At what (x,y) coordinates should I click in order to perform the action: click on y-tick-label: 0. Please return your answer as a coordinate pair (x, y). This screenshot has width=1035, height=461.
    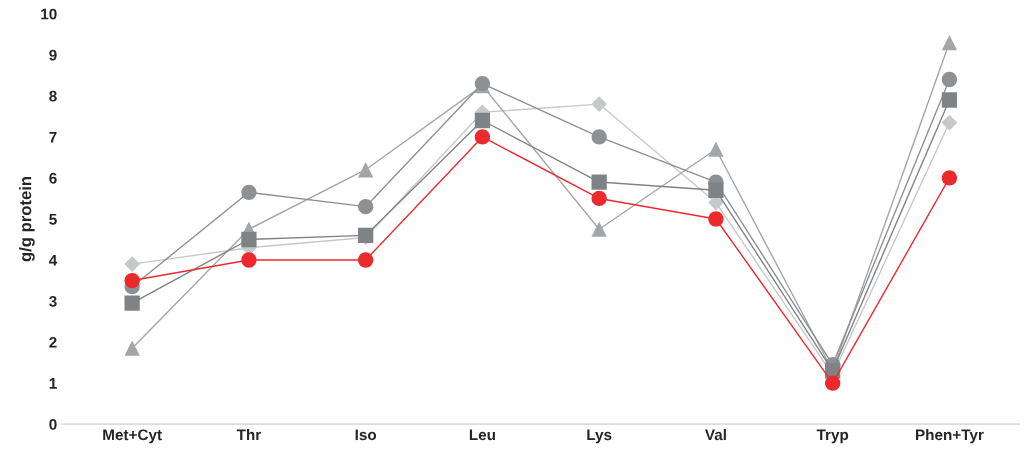
    Looking at the image, I should click on (53, 424).